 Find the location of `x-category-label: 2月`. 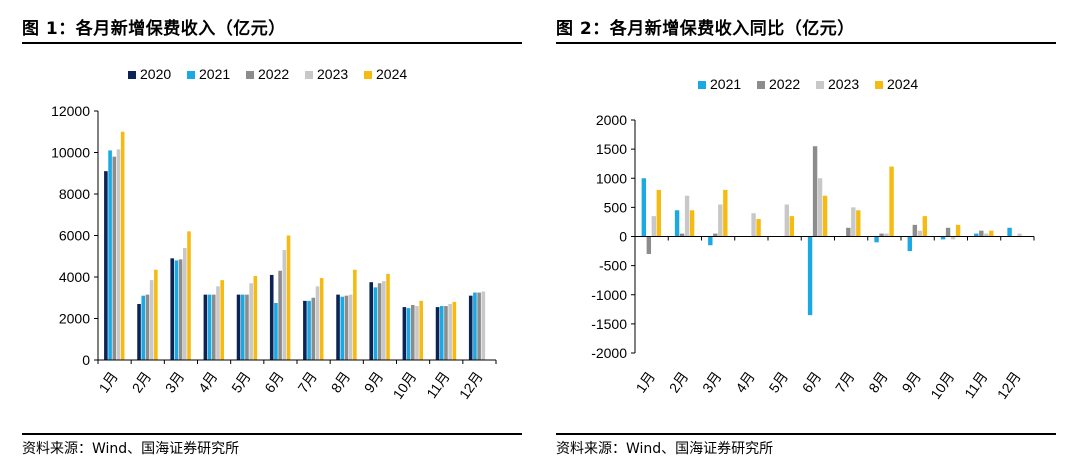

x-category-label: 2月 is located at coordinates (679, 382).